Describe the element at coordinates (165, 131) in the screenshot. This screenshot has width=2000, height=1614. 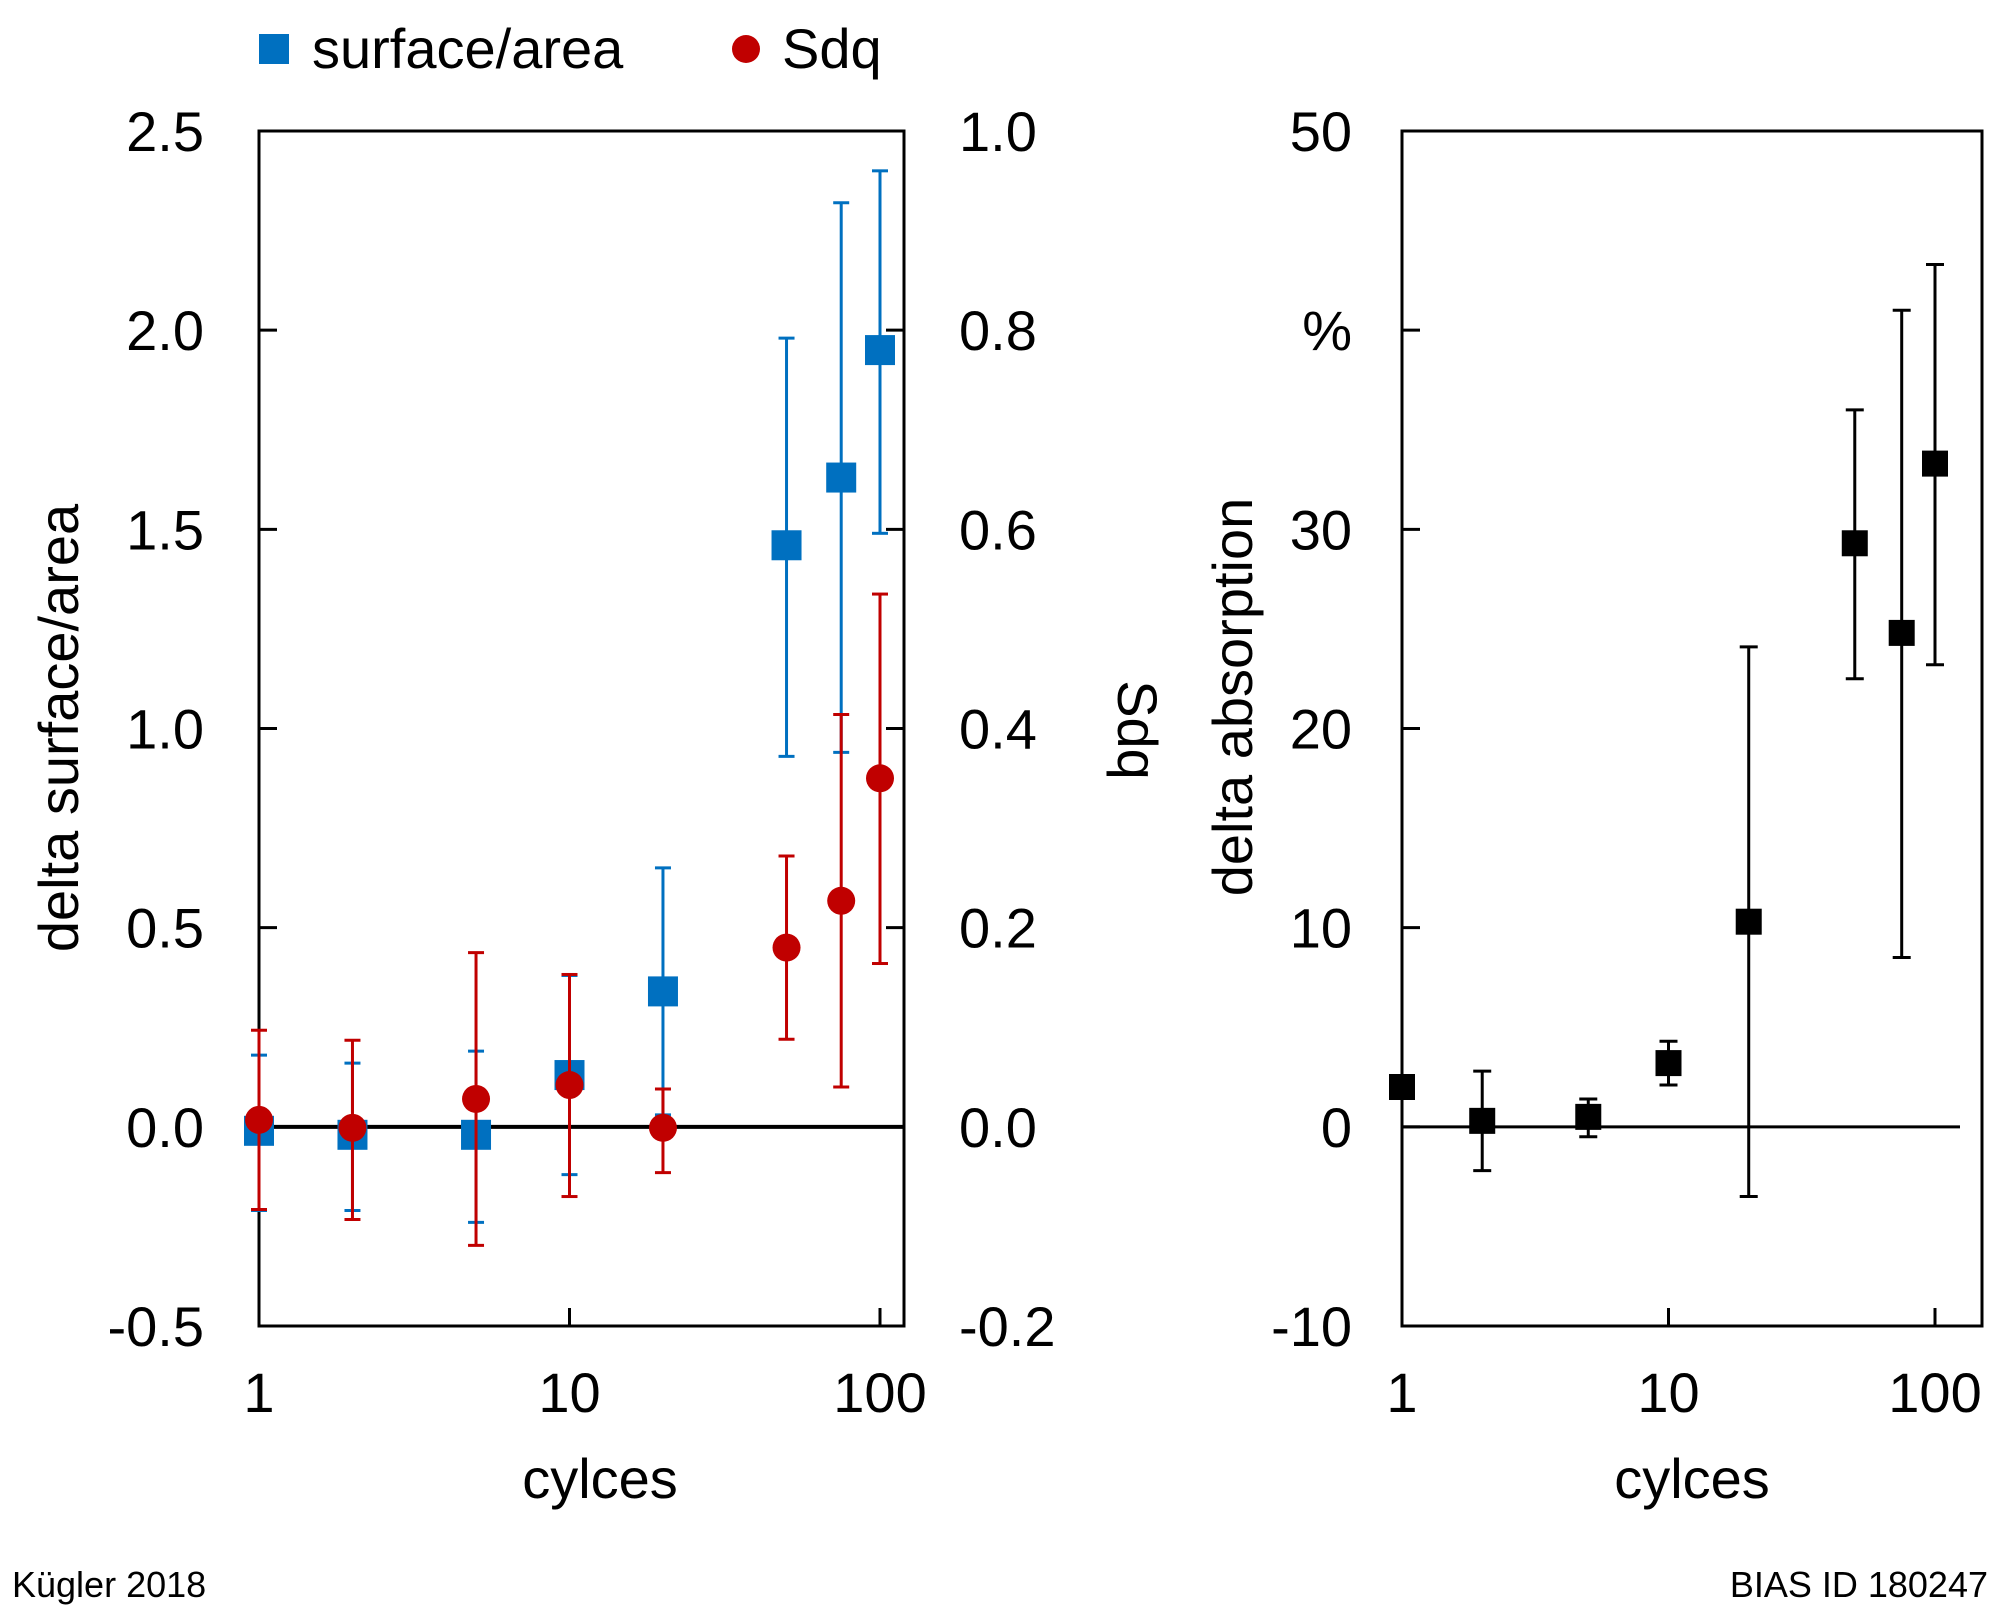
I see `left-y-tick-label: 2.5` at that location.